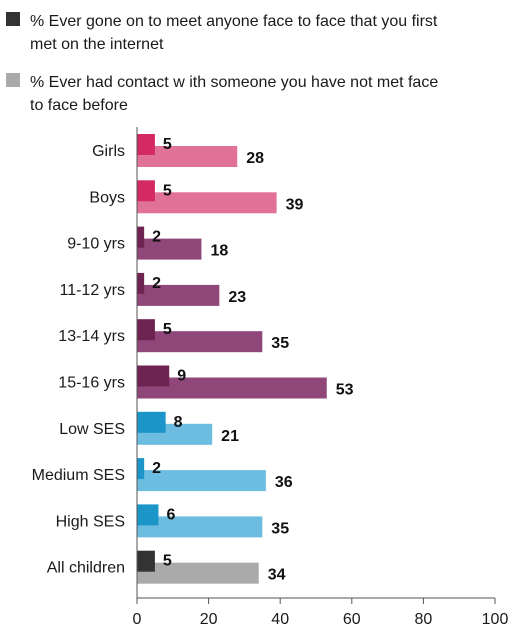 The height and width of the screenshot is (632, 523). Describe the element at coordinates (91, 336) in the screenshot. I see `category-label: 13-14 yrs` at that location.